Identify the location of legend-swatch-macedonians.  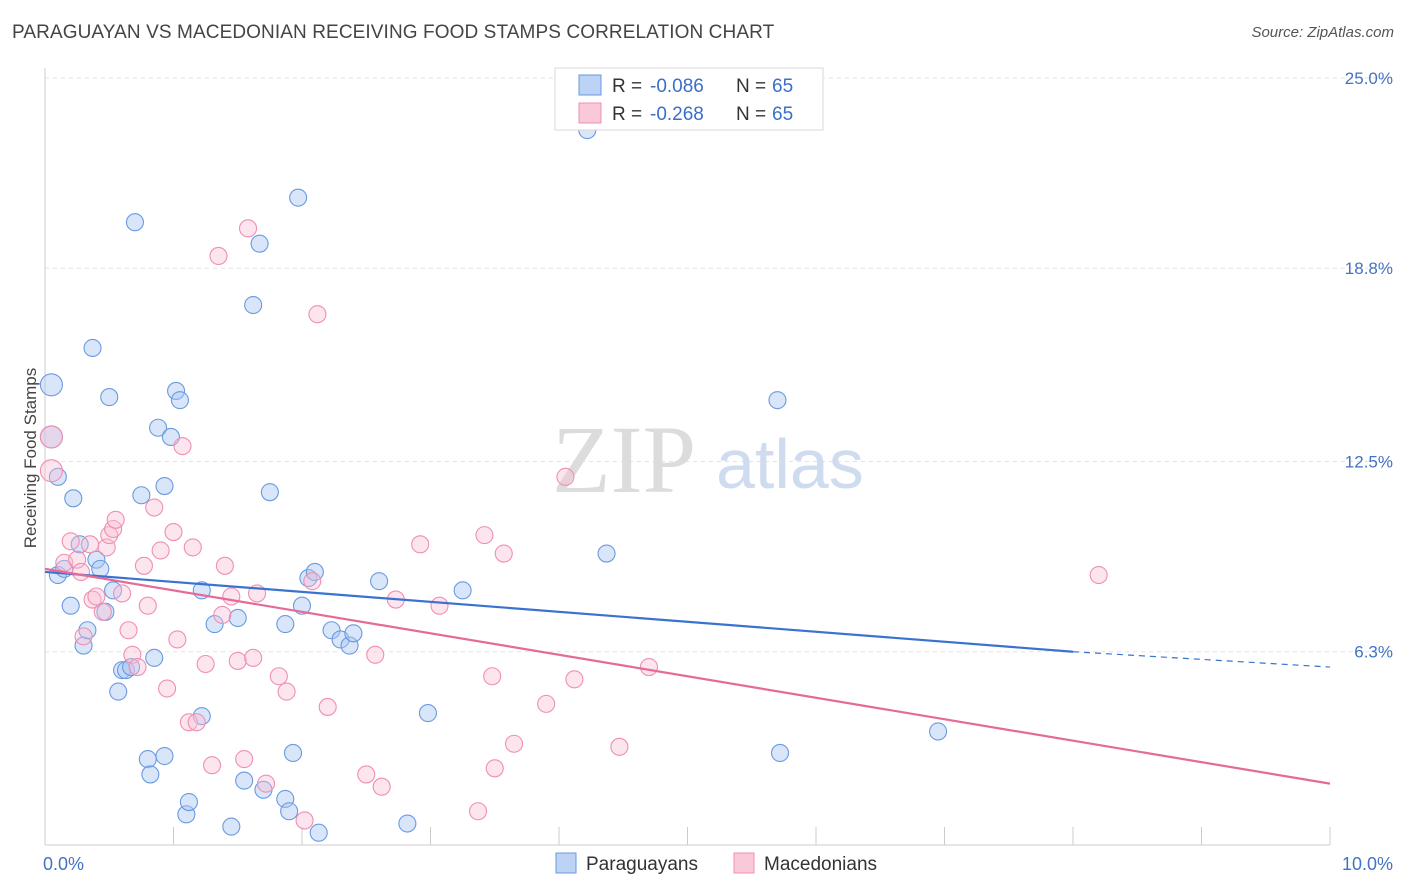
(590, 113).